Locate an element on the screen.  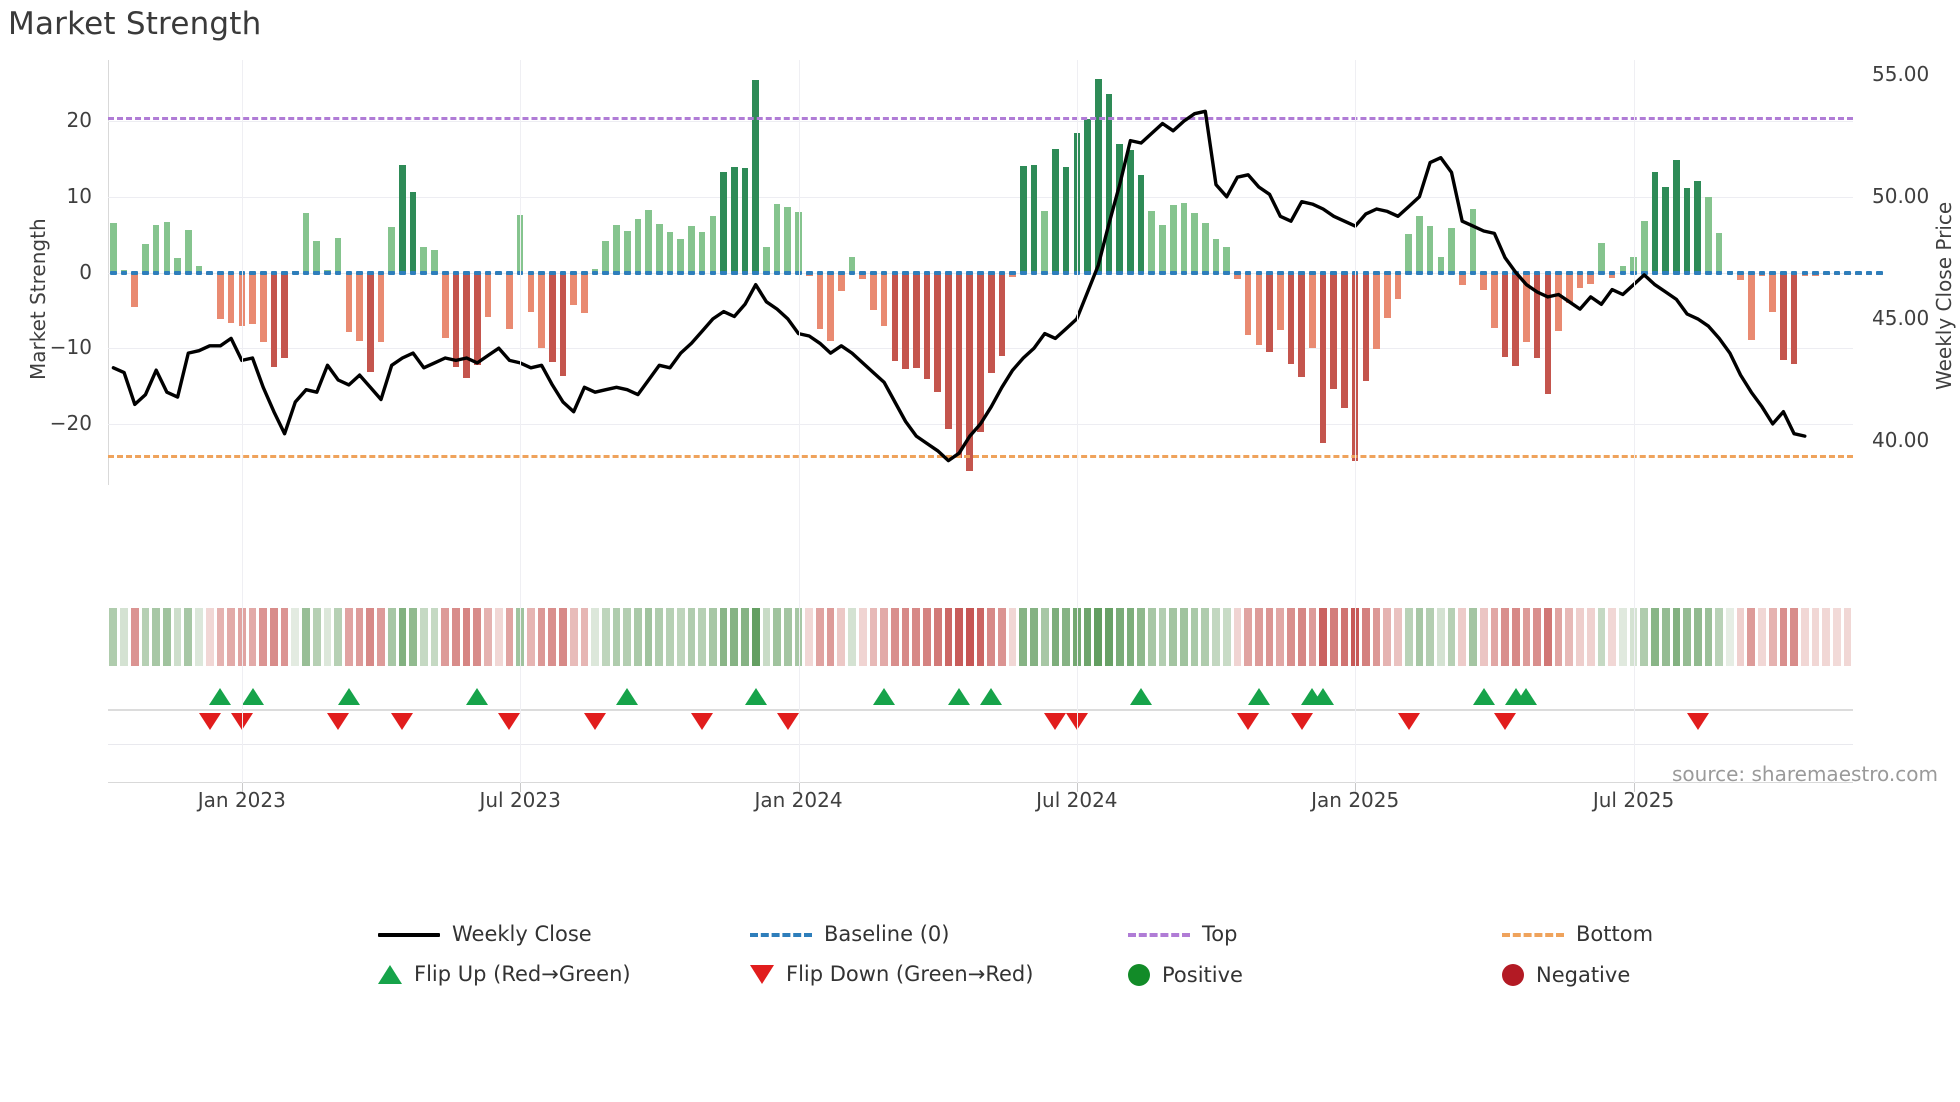
legend-item-flip-up: Flip Up (Red→Green) is located at coordinates (504, 974).